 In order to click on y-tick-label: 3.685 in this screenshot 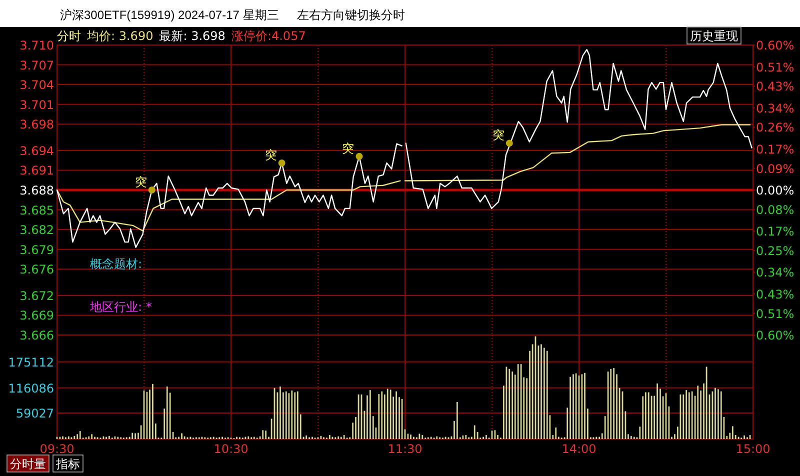, I will do `click(37, 210)`.